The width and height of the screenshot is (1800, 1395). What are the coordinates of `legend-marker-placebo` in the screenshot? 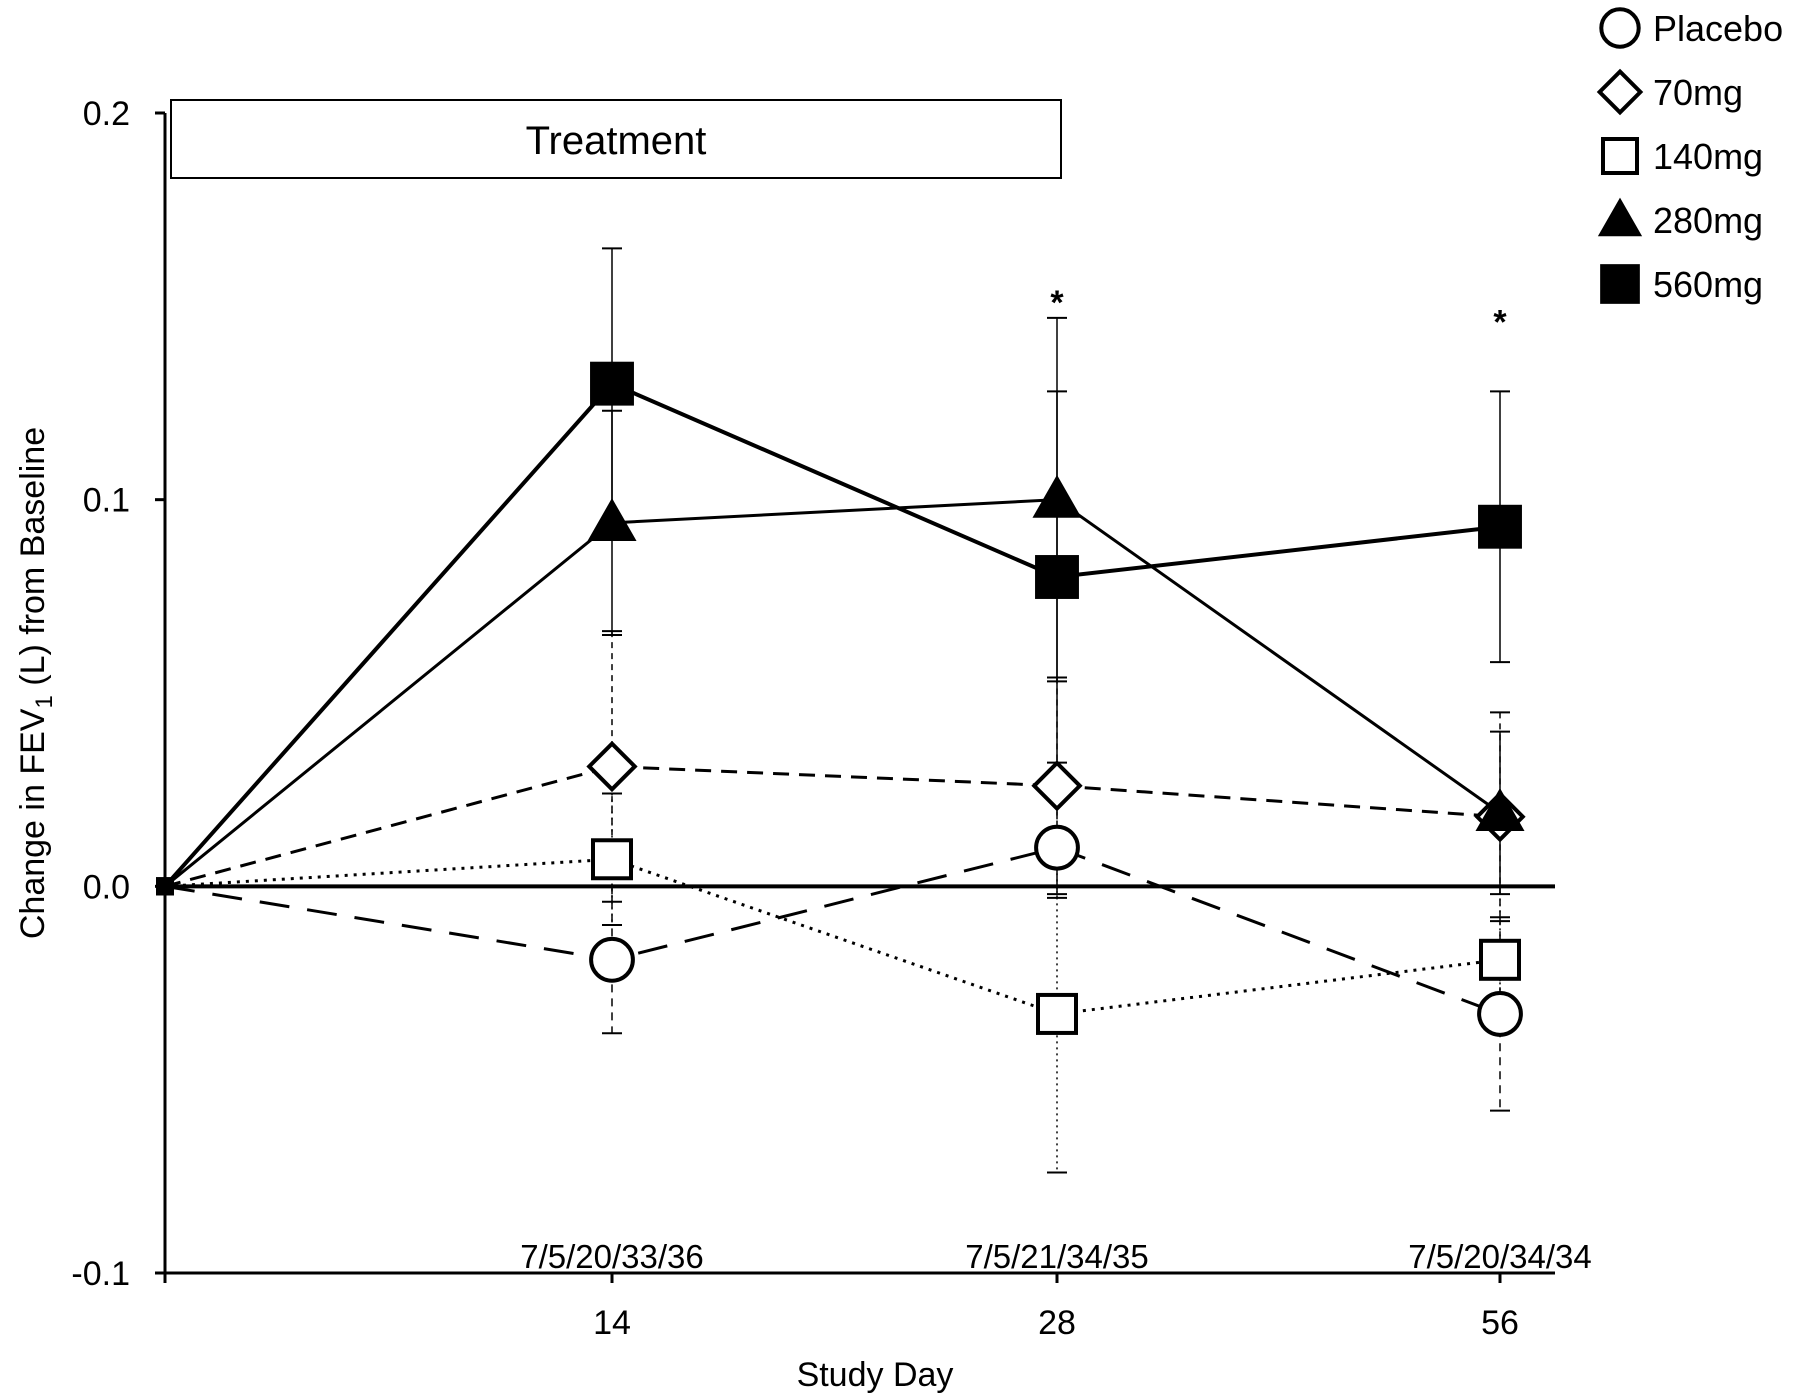 It's located at (1620, 28).